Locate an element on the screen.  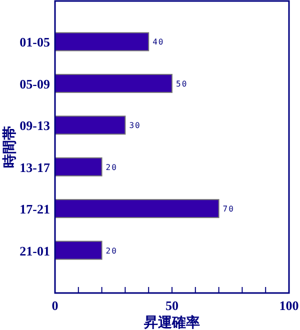
y-tick-label: 09-13 is located at coordinates (35, 126).